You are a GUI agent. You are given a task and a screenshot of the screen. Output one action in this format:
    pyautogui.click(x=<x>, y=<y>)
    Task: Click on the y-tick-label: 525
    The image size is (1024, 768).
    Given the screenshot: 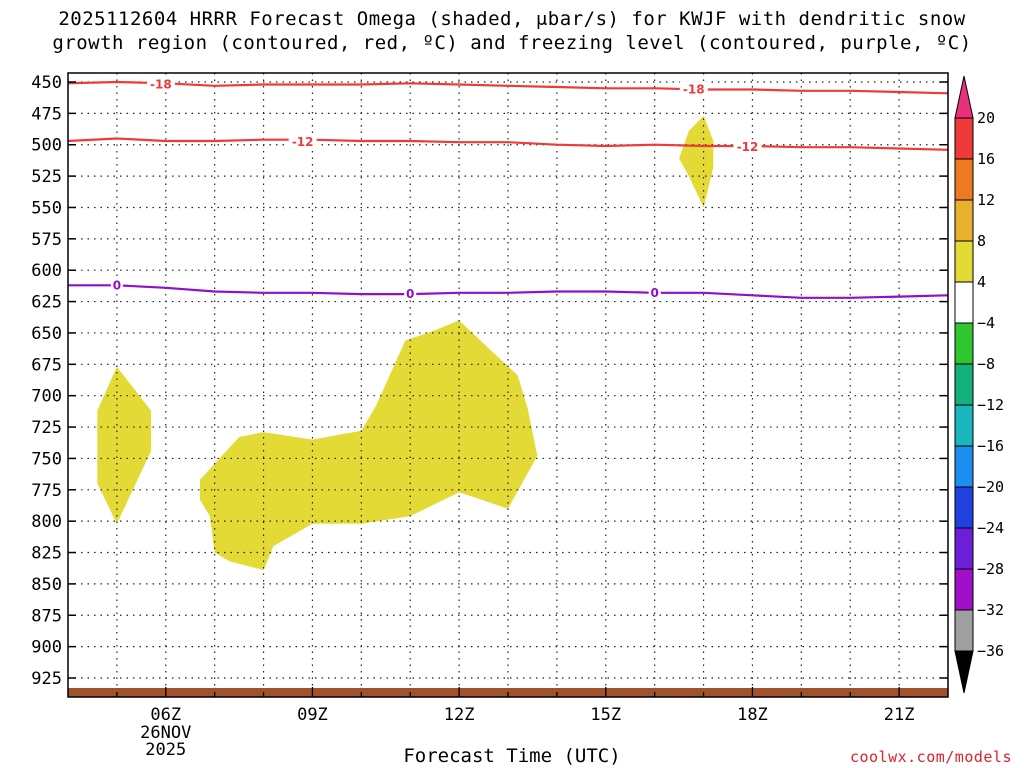 What is the action you would take?
    pyautogui.click(x=46, y=177)
    